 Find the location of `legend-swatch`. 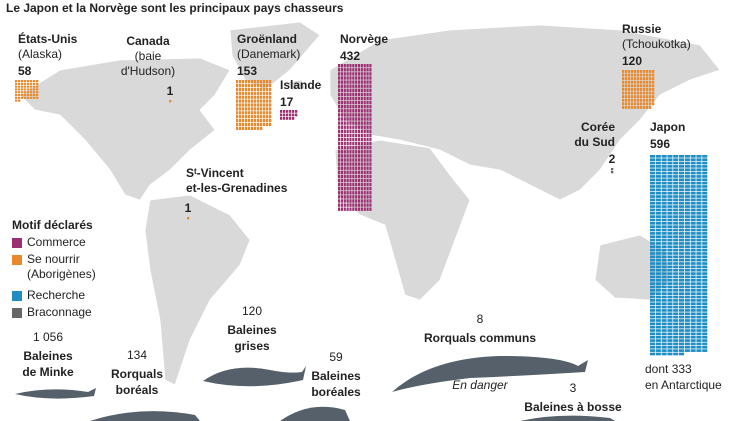

legend-swatch is located at coordinates (17, 296).